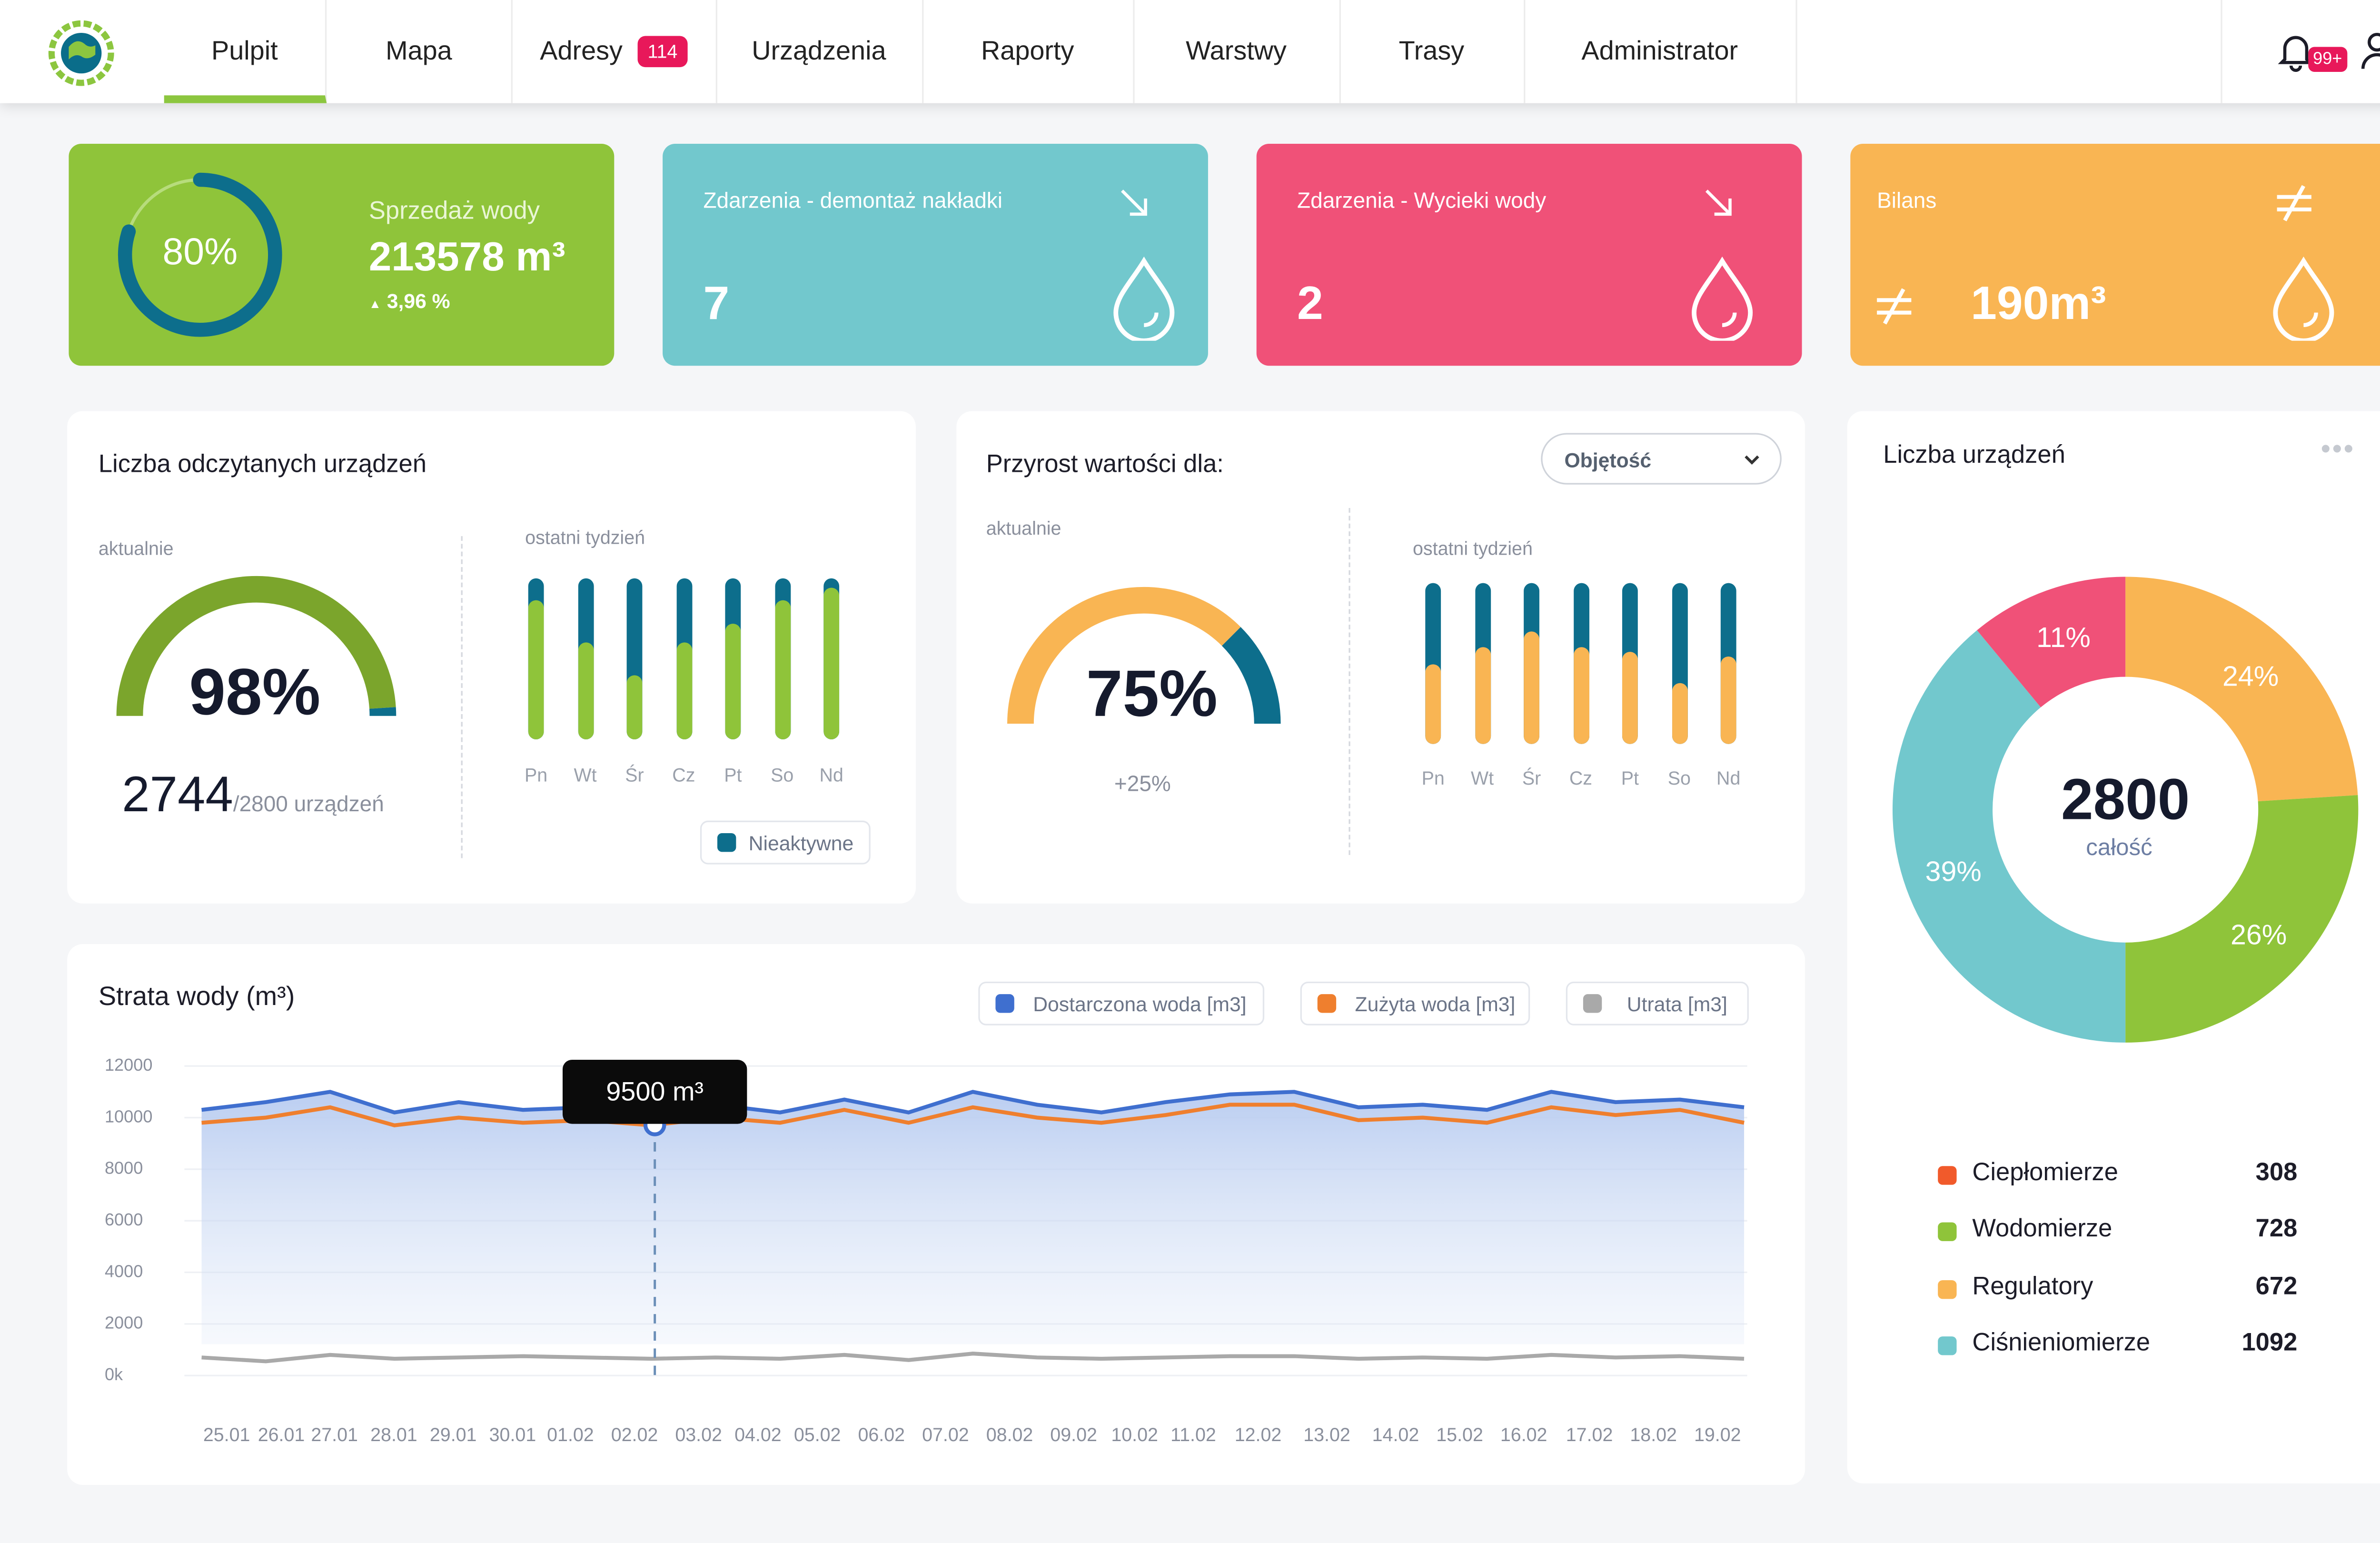  Describe the element at coordinates (1310, 304) in the screenshot. I see `wycieki-value: 2` at that location.